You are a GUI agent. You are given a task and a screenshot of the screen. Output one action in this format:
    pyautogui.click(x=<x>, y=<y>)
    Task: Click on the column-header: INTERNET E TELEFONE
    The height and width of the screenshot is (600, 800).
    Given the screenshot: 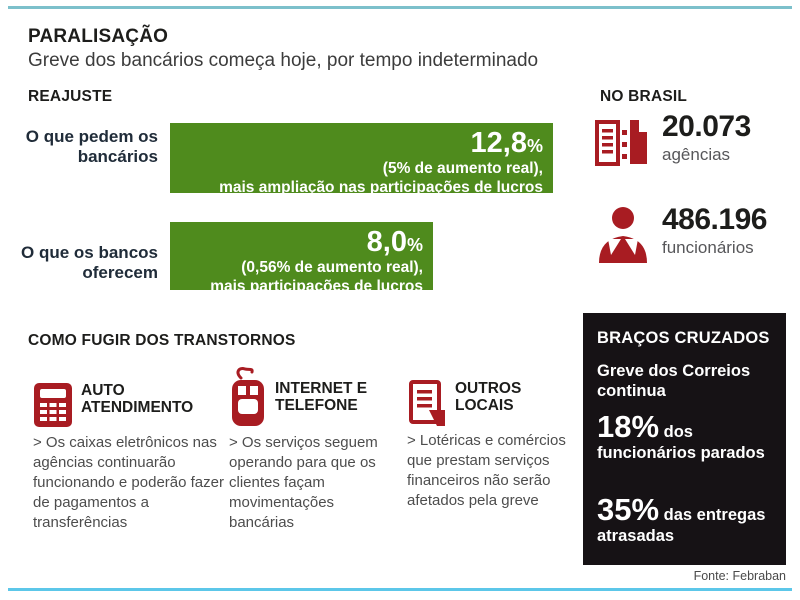 What is the action you would take?
    pyautogui.click(x=314, y=397)
    